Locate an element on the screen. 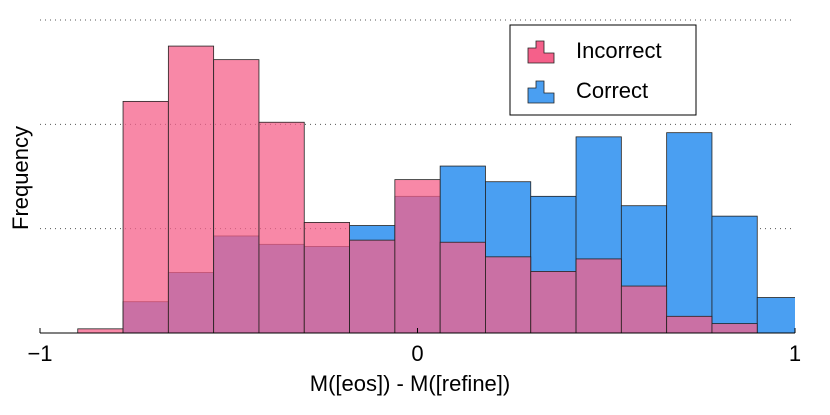 Image resolution: width=830 pixels, height=415 pixels. x-axis-label: M([eos]) - M([refine]) is located at coordinates (410, 383).